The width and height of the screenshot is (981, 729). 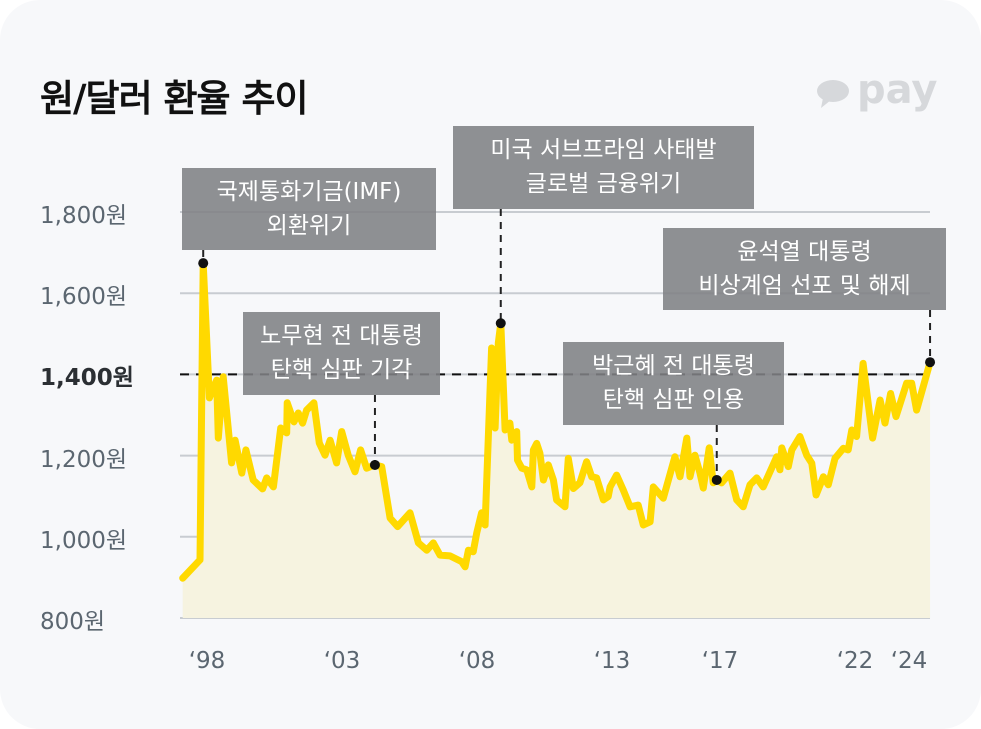 I want to click on y-tick-label: 1,600원, so click(x=84, y=297).